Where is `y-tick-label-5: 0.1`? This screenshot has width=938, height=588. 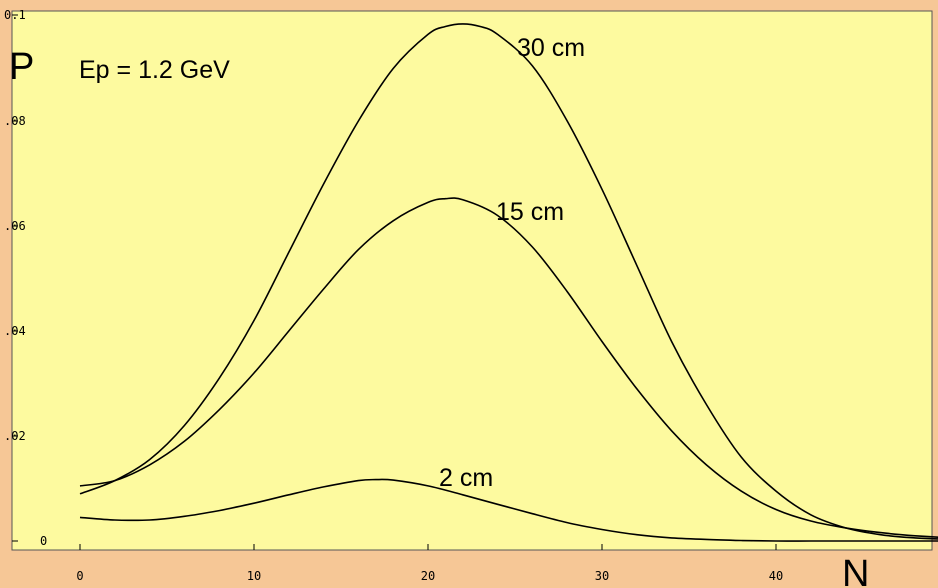
y-tick-label-5: 0.1 is located at coordinates (15, 15).